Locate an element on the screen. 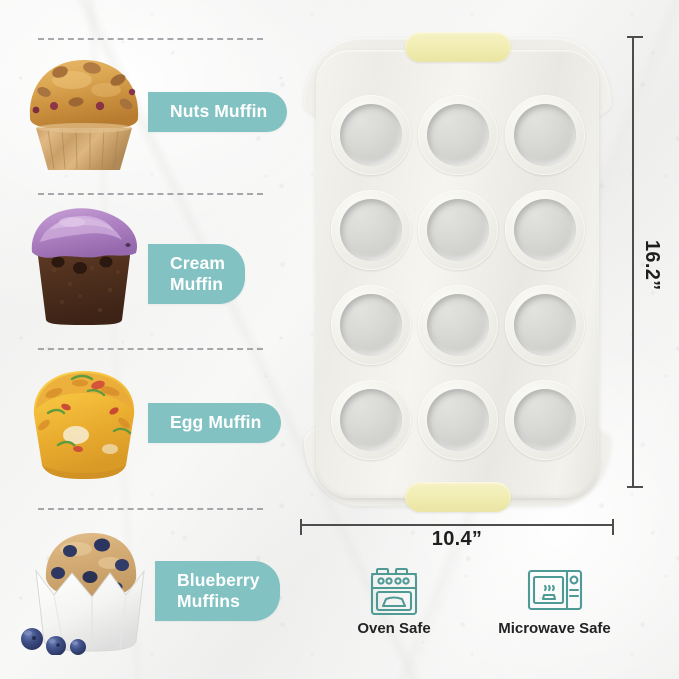  feature-badges: Oven Safe is located at coordinates (490, 606).